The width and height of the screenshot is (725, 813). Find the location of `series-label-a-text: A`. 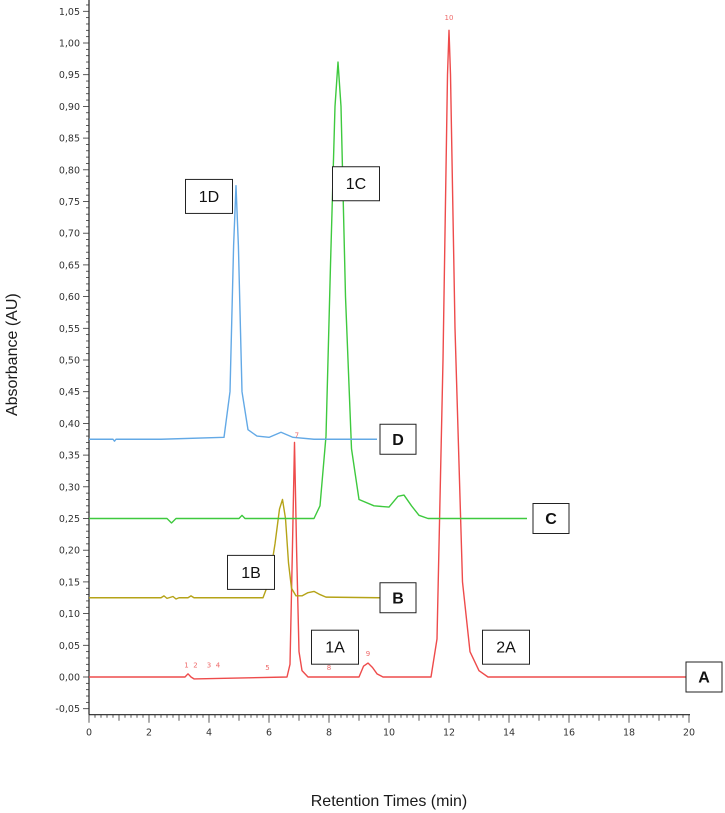

series-label-a-text: A is located at coordinates (704, 678).